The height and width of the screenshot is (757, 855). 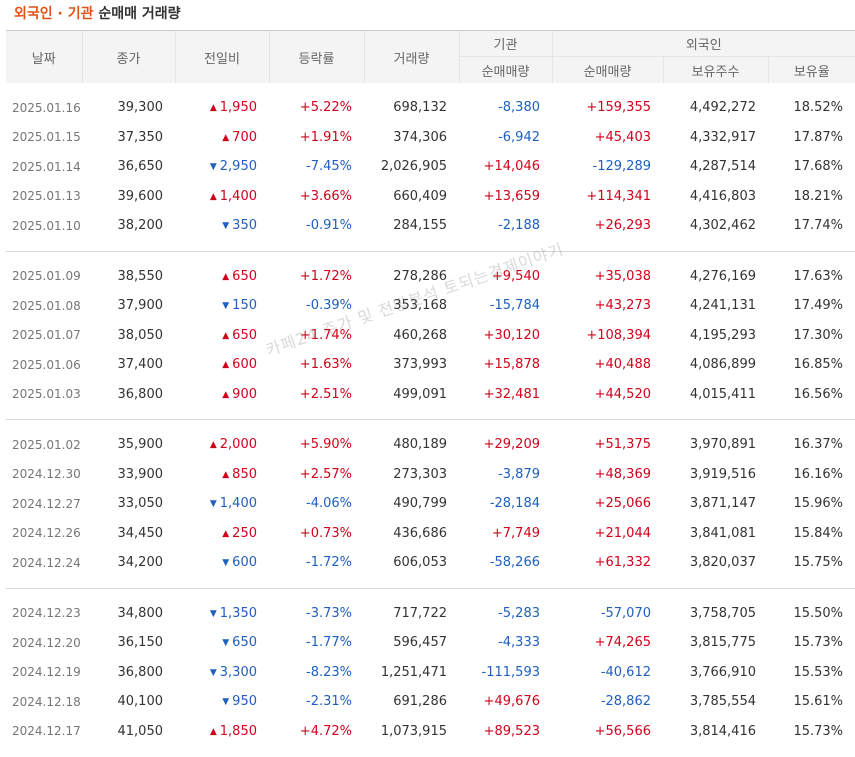 I want to click on cell-inst: +89,523, so click(x=511, y=731).